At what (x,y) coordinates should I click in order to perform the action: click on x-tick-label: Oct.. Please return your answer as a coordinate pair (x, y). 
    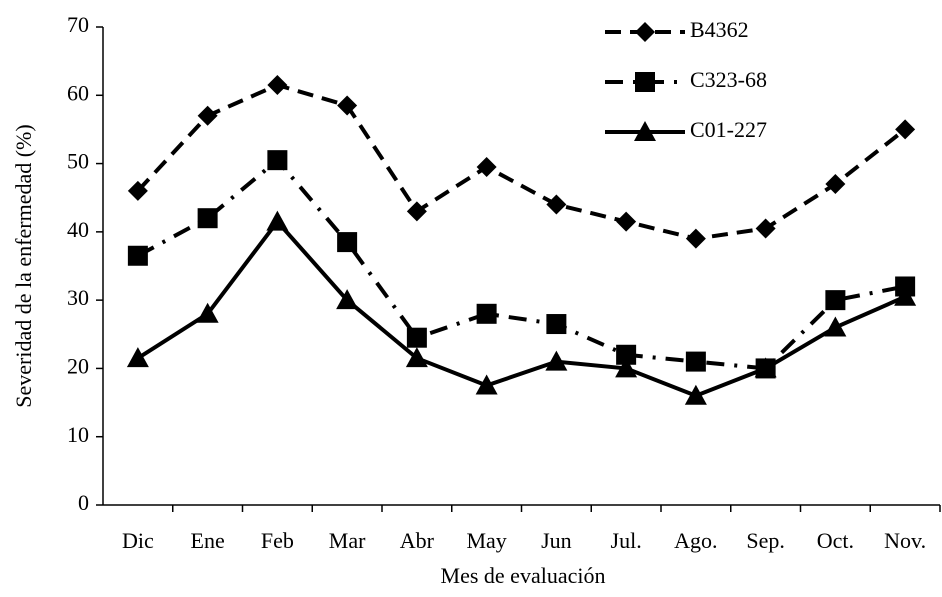
    Looking at the image, I should click on (835, 540).